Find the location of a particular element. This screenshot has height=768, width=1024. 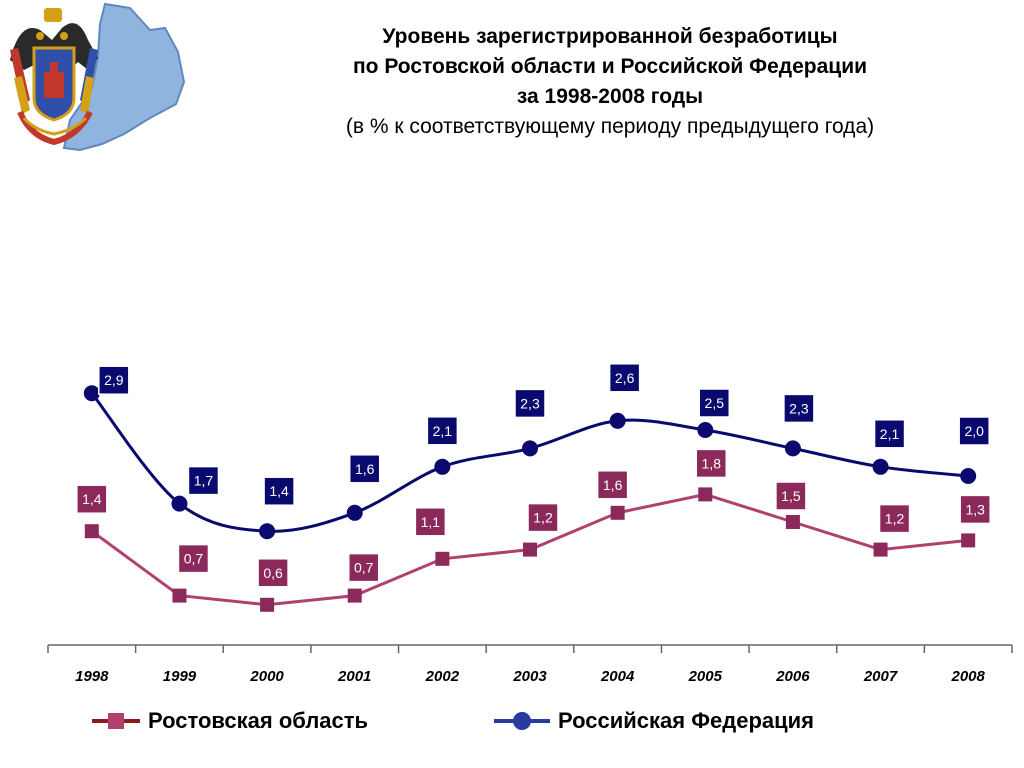

legend-item-rostov: Ростовская область is located at coordinates (230, 721).